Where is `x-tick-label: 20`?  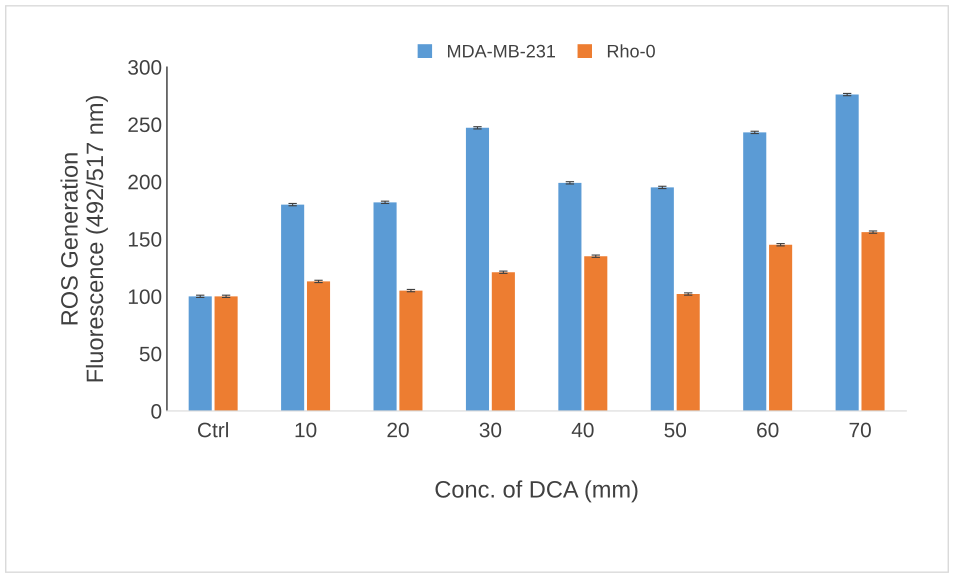 x-tick-label: 20 is located at coordinates (398, 430).